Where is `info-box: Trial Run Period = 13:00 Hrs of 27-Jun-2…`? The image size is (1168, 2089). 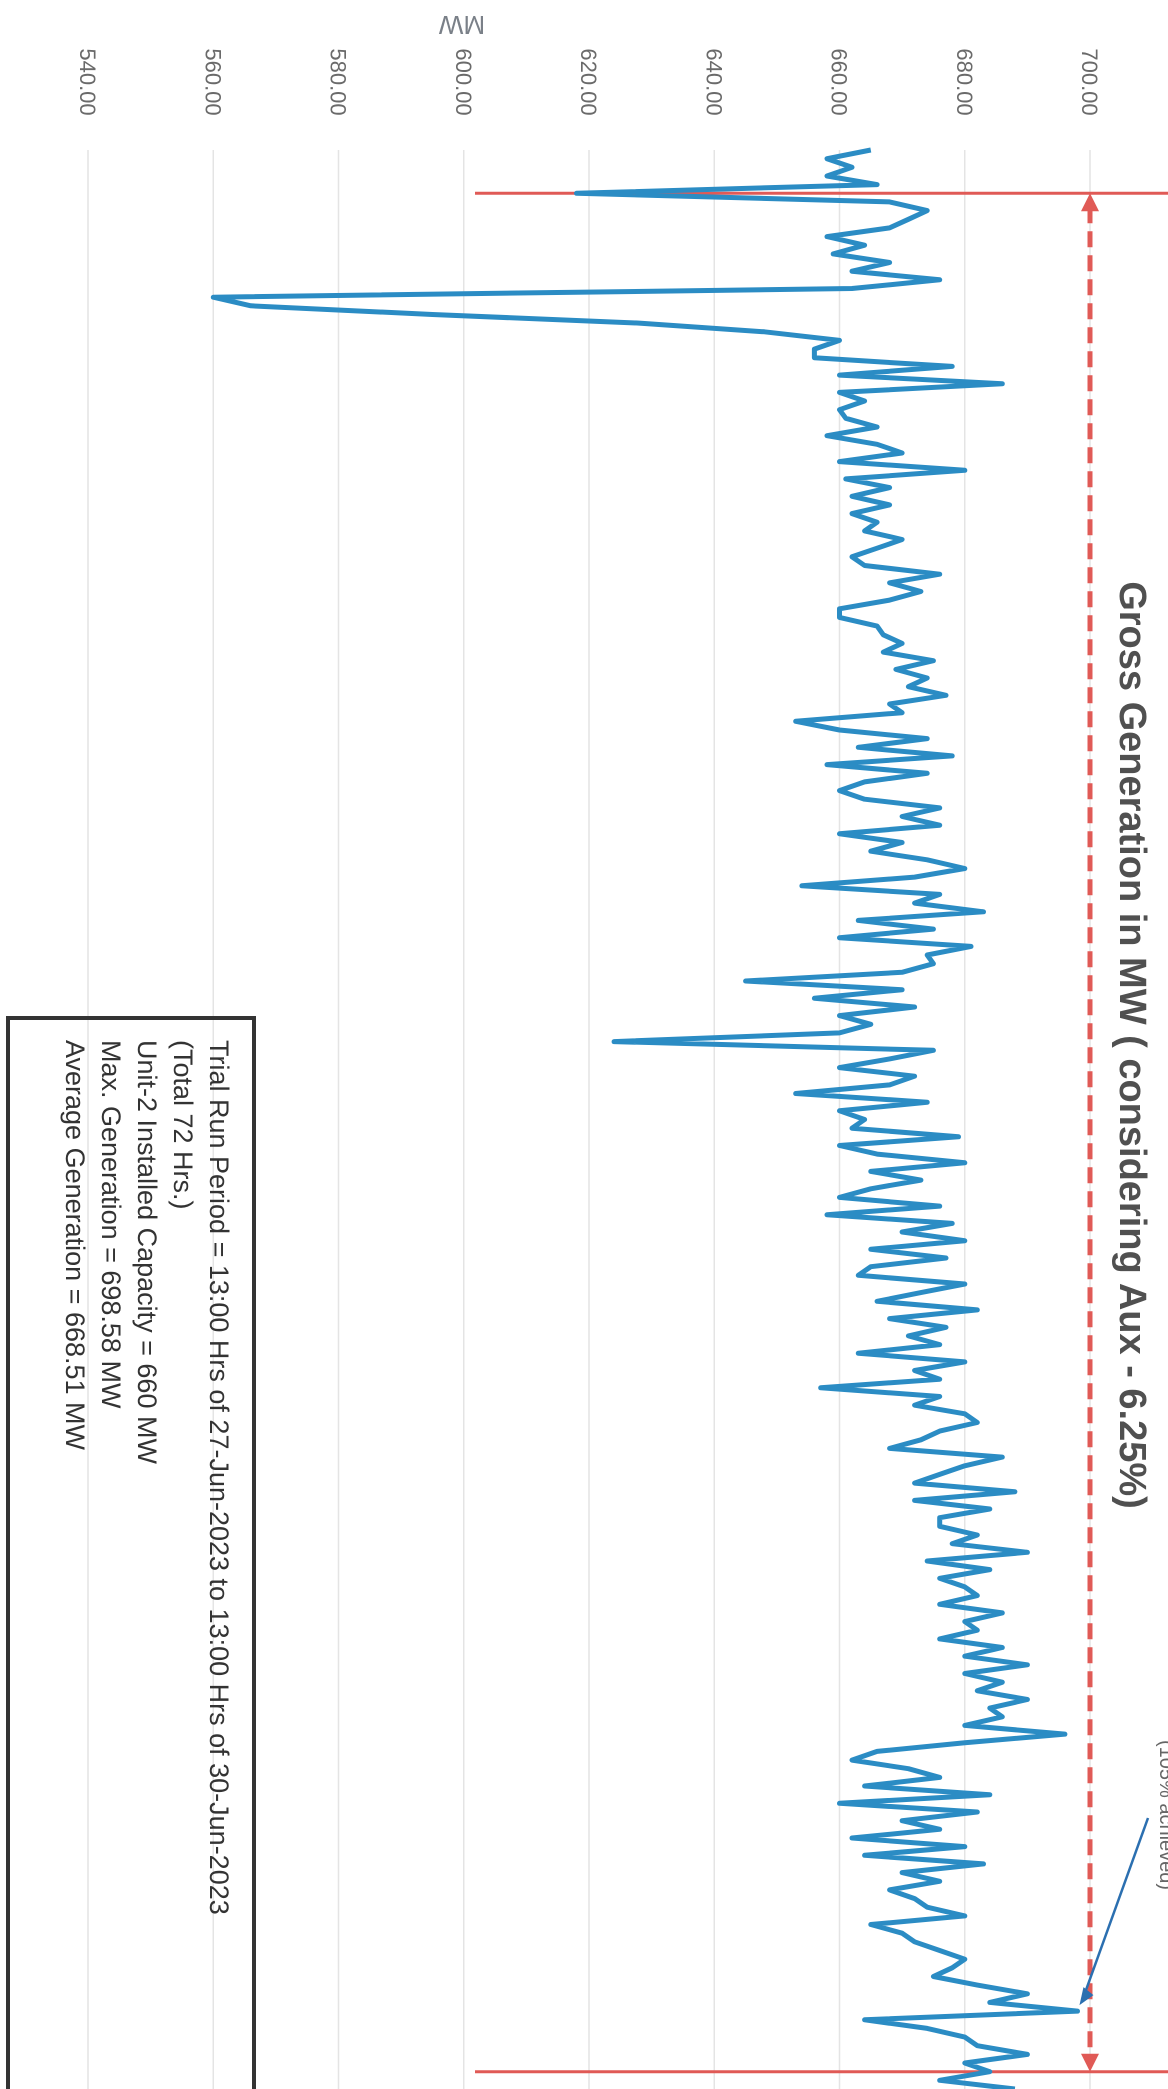
info-box: Trial Run Period = 13:00 Hrs of 27-Jun-2… is located at coordinates (131, 1552).